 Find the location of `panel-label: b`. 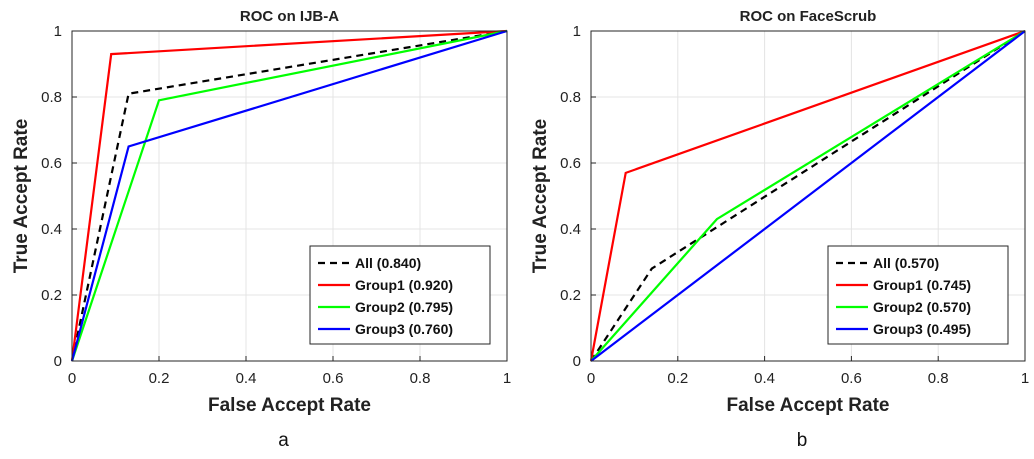

panel-label: b is located at coordinates (802, 440).